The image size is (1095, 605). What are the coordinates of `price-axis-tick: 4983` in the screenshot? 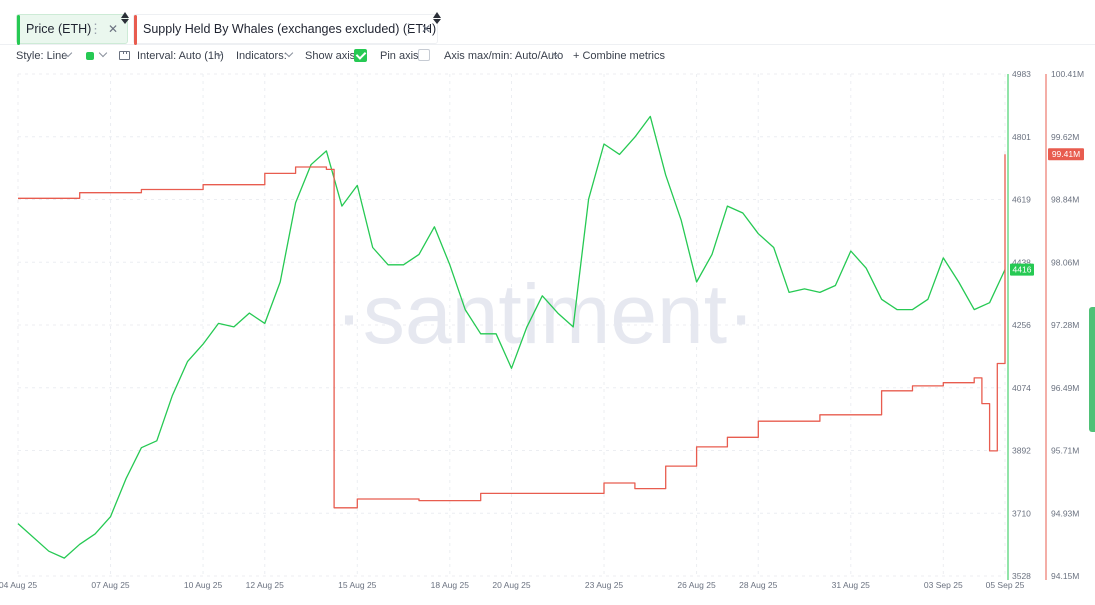 It's located at (1021, 74).